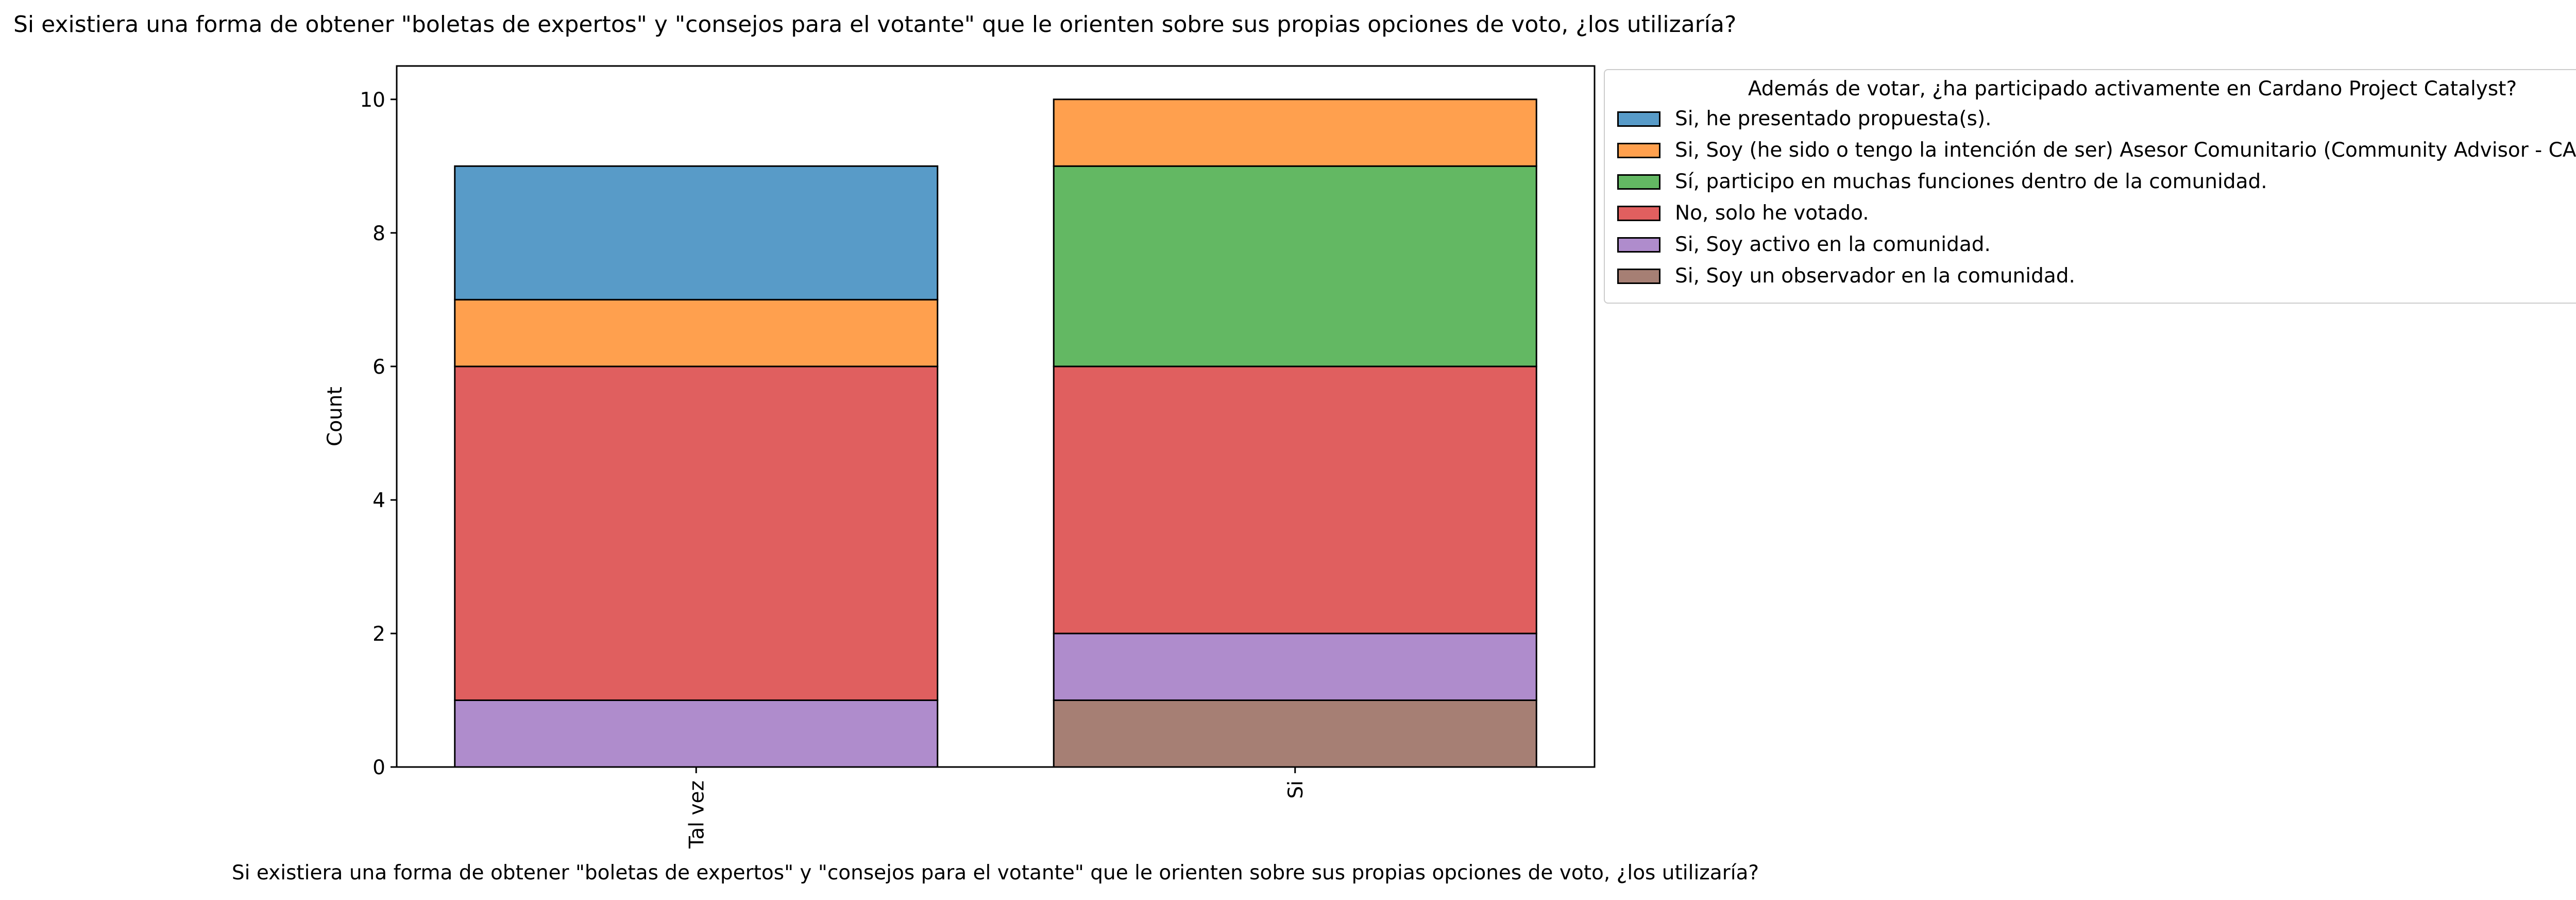 This screenshot has width=2576, height=900. Describe the element at coordinates (378, 767) in the screenshot. I see `y-tick-label: 0` at that location.